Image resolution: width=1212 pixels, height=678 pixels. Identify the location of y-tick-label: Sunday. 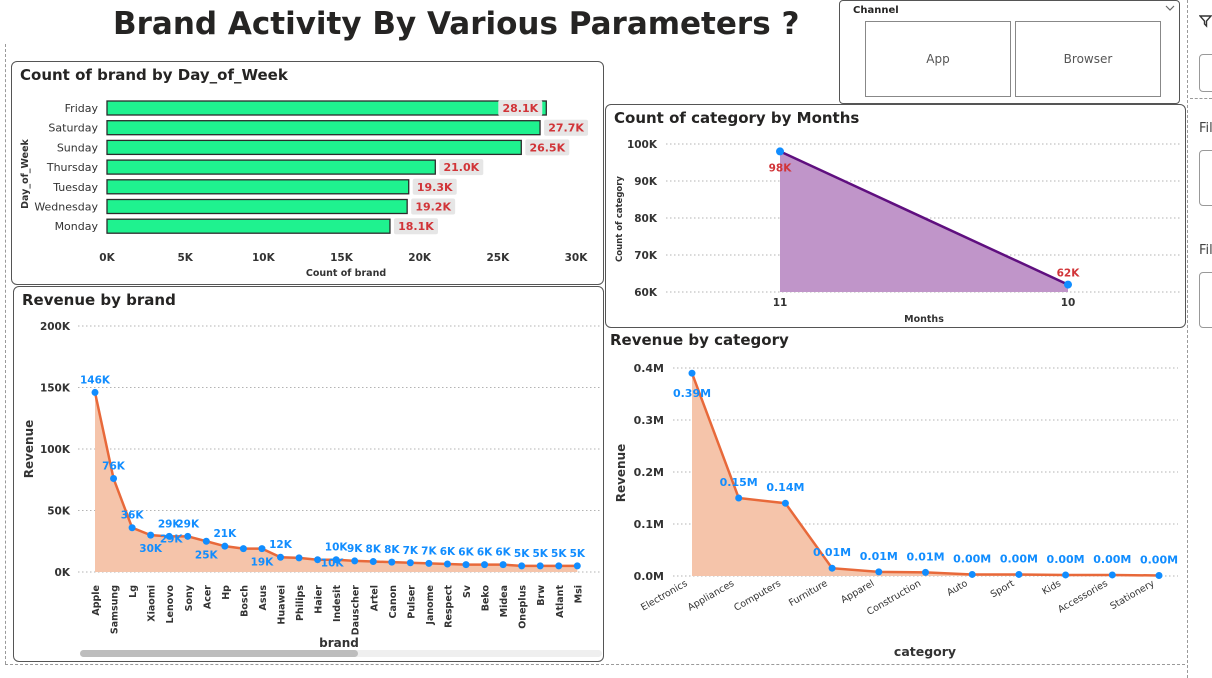
(78, 147).